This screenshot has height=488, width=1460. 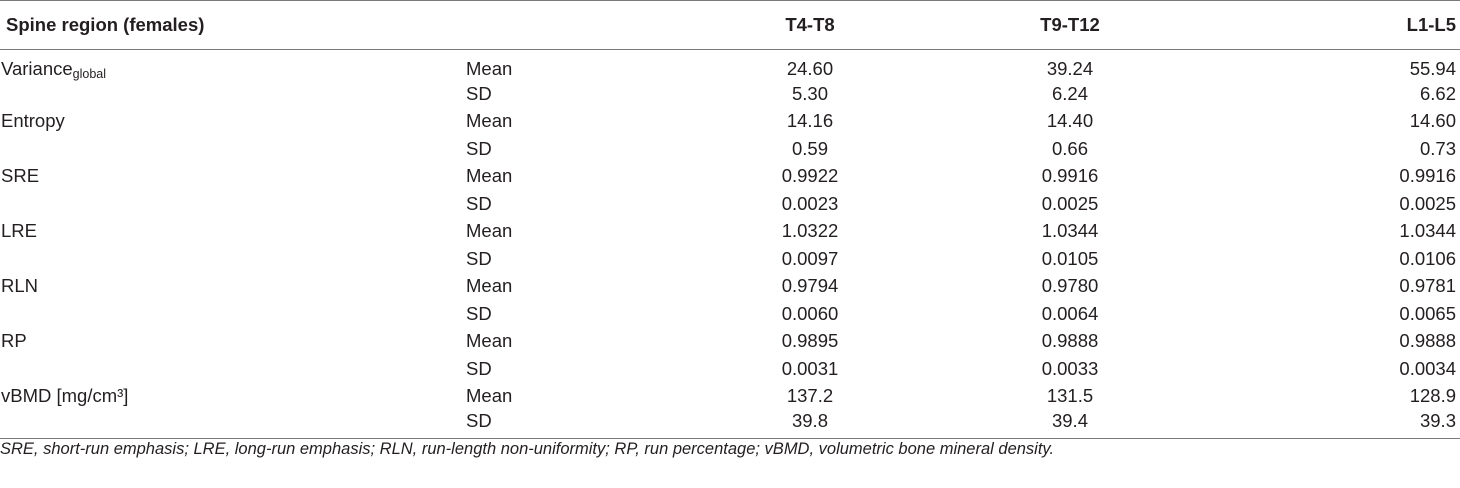 What do you see at coordinates (232, 25) in the screenshot?
I see `header-region: Spine region (females)` at bounding box center [232, 25].